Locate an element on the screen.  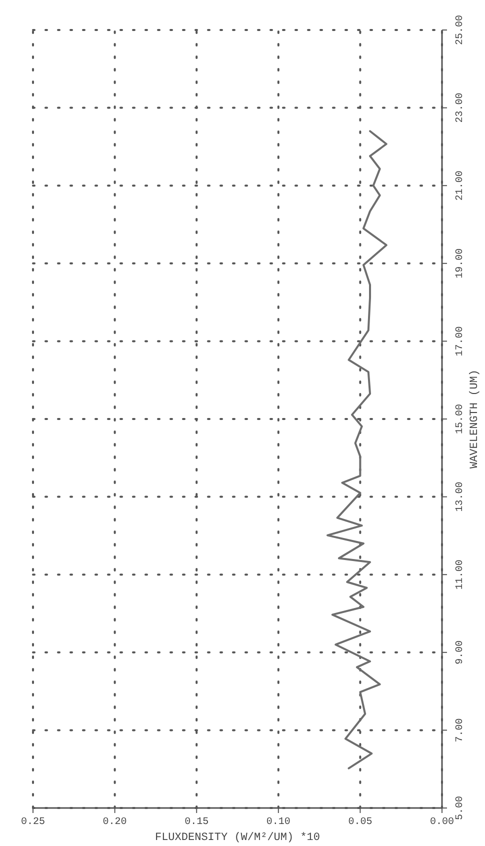
y-tick-label: 23.00 is located at coordinates (460, 107).